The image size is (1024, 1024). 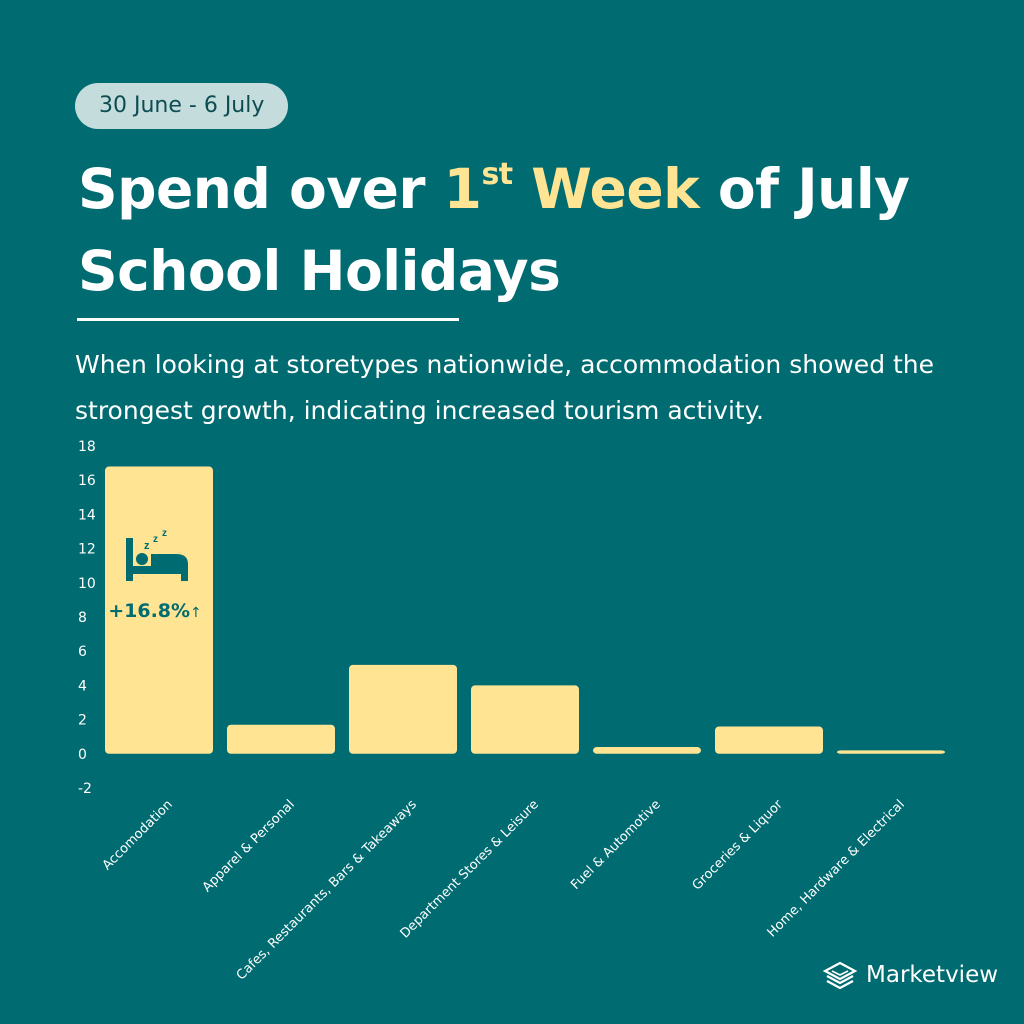 I want to click on bar-annotation-label: +16.8%↑, so click(x=155, y=611).